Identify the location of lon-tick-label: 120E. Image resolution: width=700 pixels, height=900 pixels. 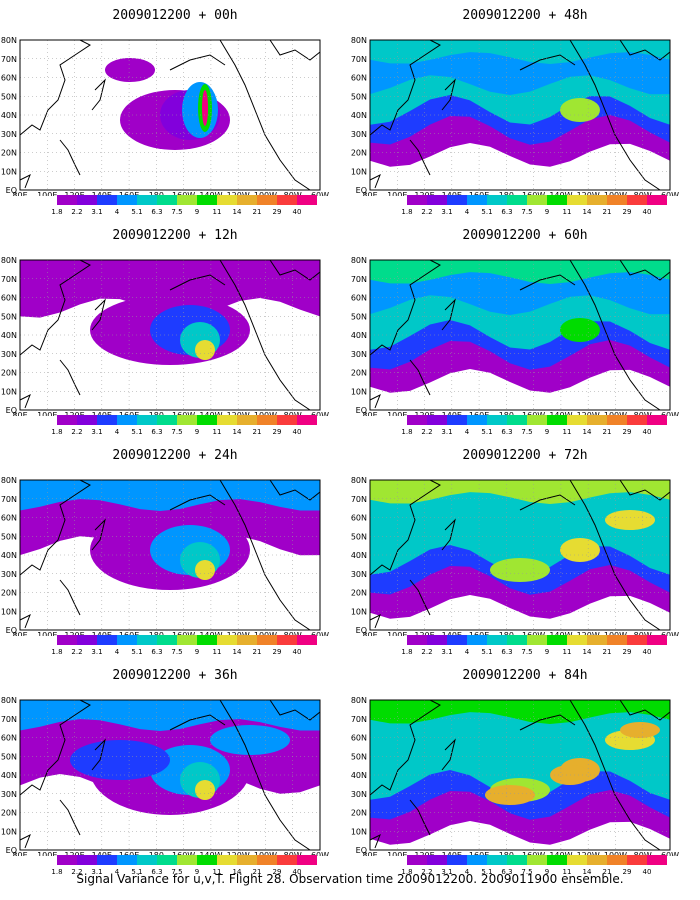
(424, 853).